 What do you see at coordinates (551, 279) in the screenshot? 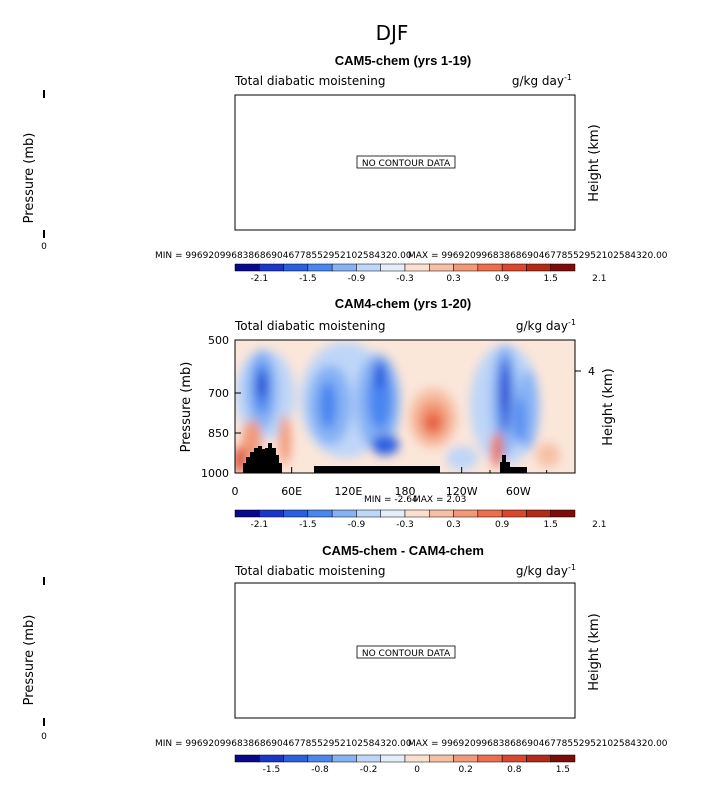
I see `colorbar-tick-label: 1.5` at bounding box center [551, 279].